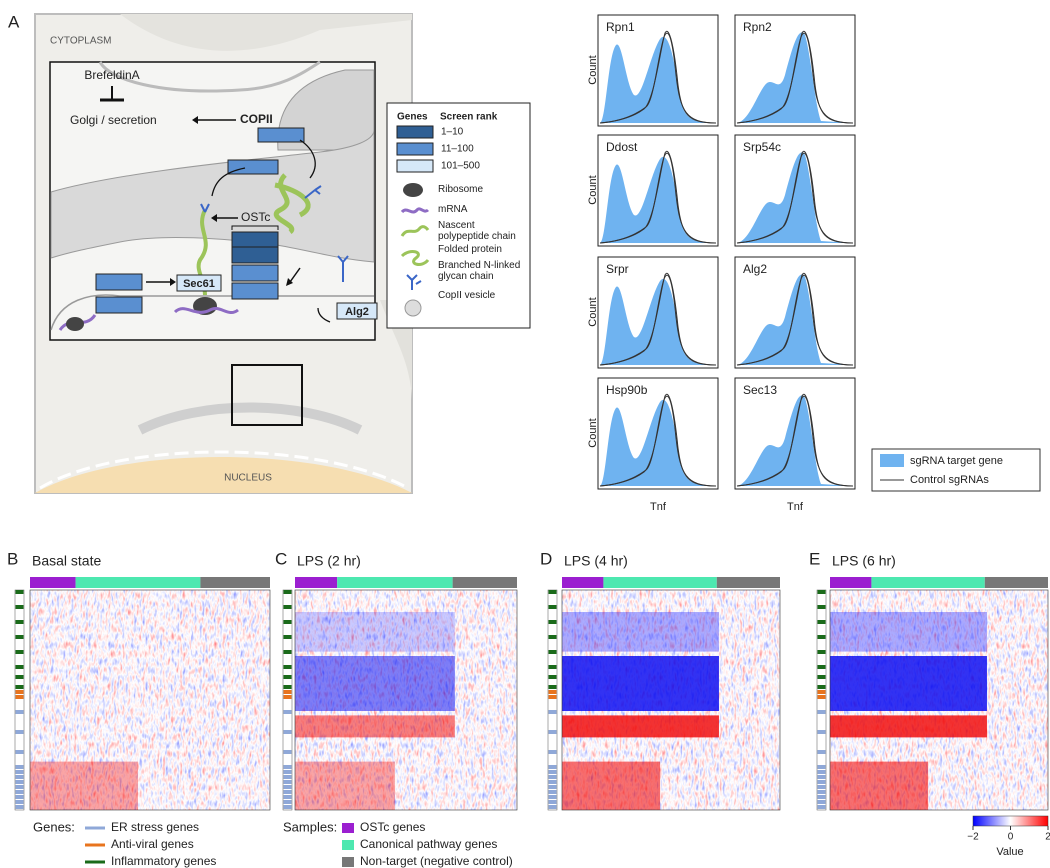 Image resolution: width=1050 pixels, height=868 pixels. What do you see at coordinates (457, 149) in the screenshot?
I see `rank-label: 11–100` at bounding box center [457, 149].